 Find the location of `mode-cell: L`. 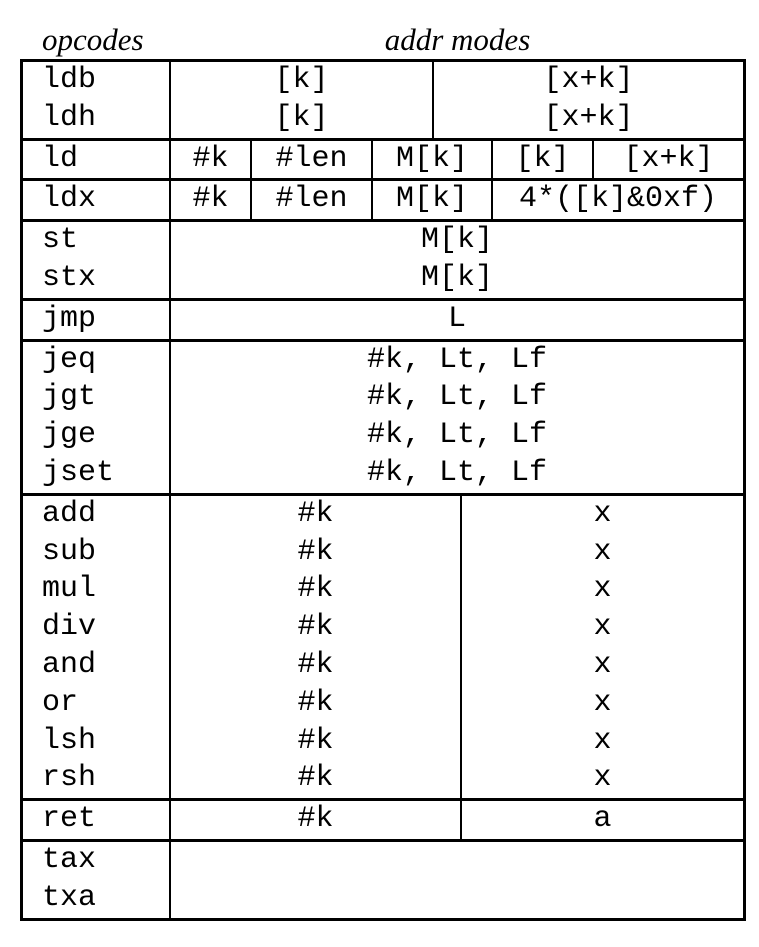

mode-cell: L is located at coordinates (456, 318).